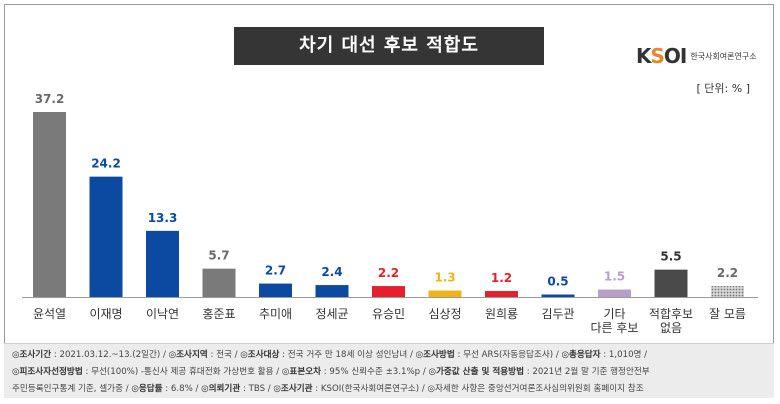  I want to click on footnote-key: ◎의뢰기관, so click(221, 389).